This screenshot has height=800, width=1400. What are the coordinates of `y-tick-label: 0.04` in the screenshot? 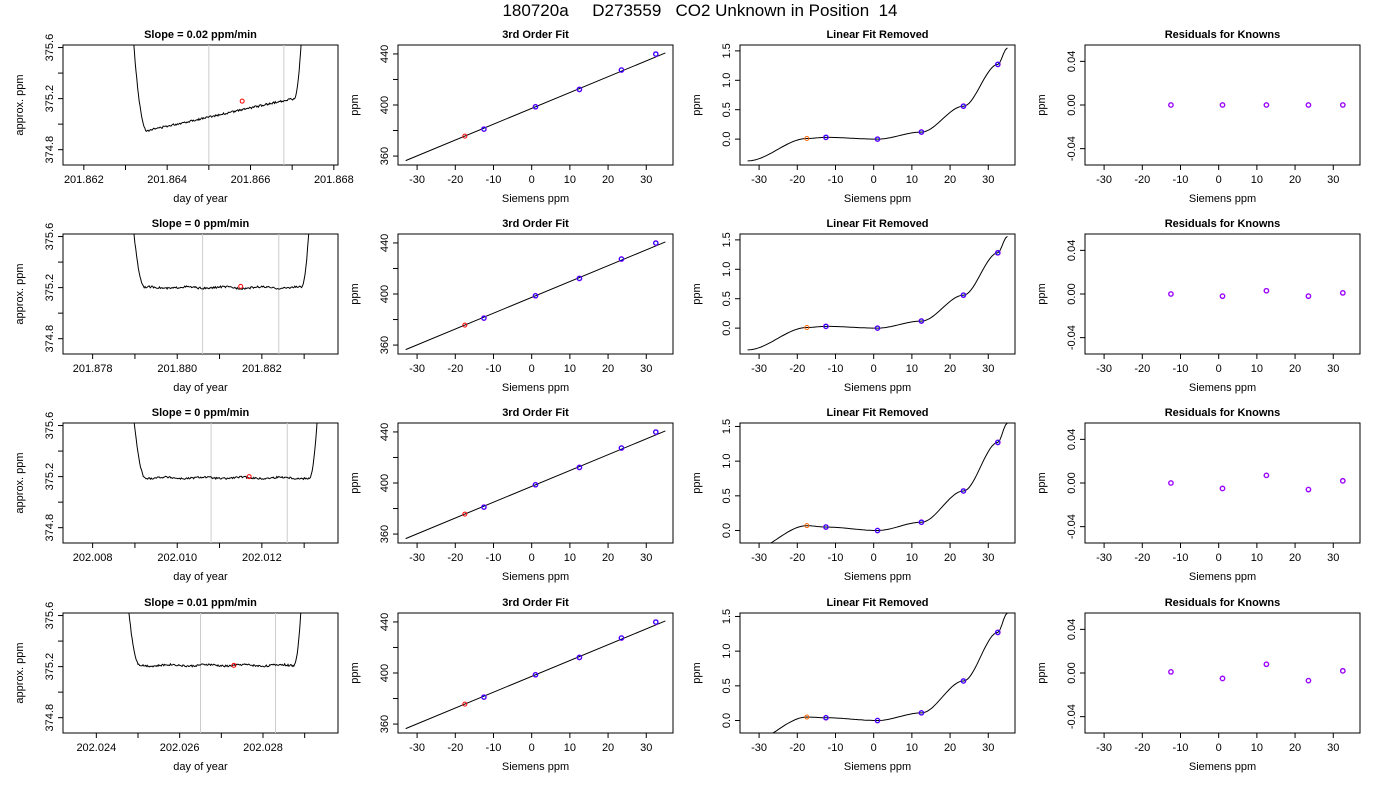 It's located at (1072, 250).